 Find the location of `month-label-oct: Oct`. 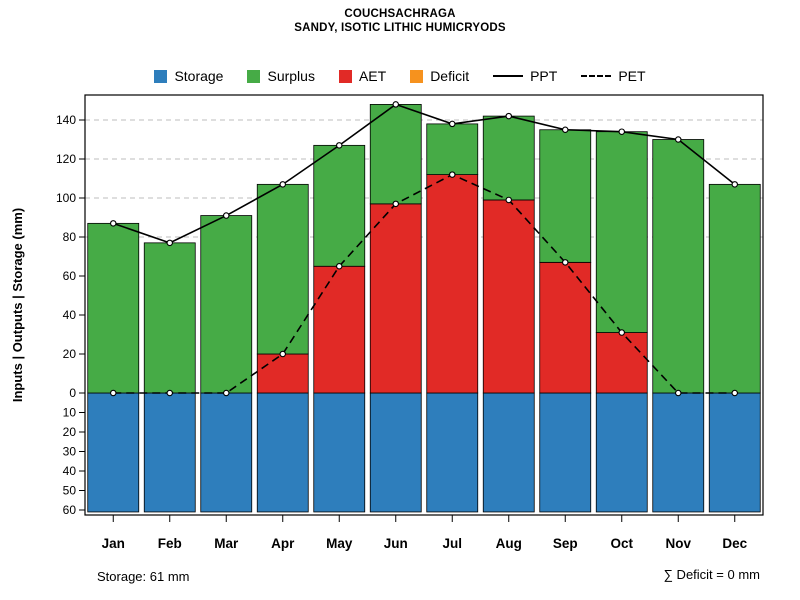

month-label-oct: Oct is located at coordinates (621, 543).